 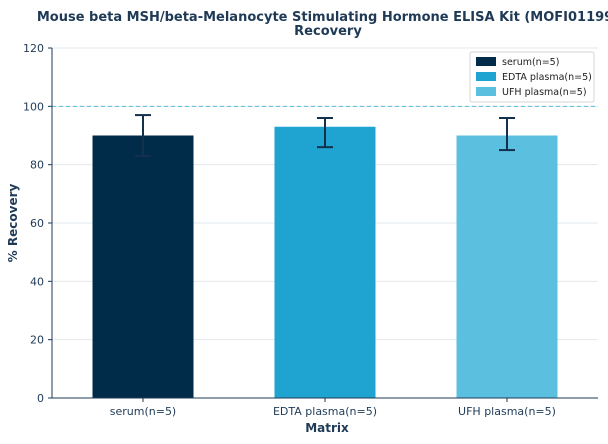 I want to click on y-tick-label: 60, so click(x=37, y=223).